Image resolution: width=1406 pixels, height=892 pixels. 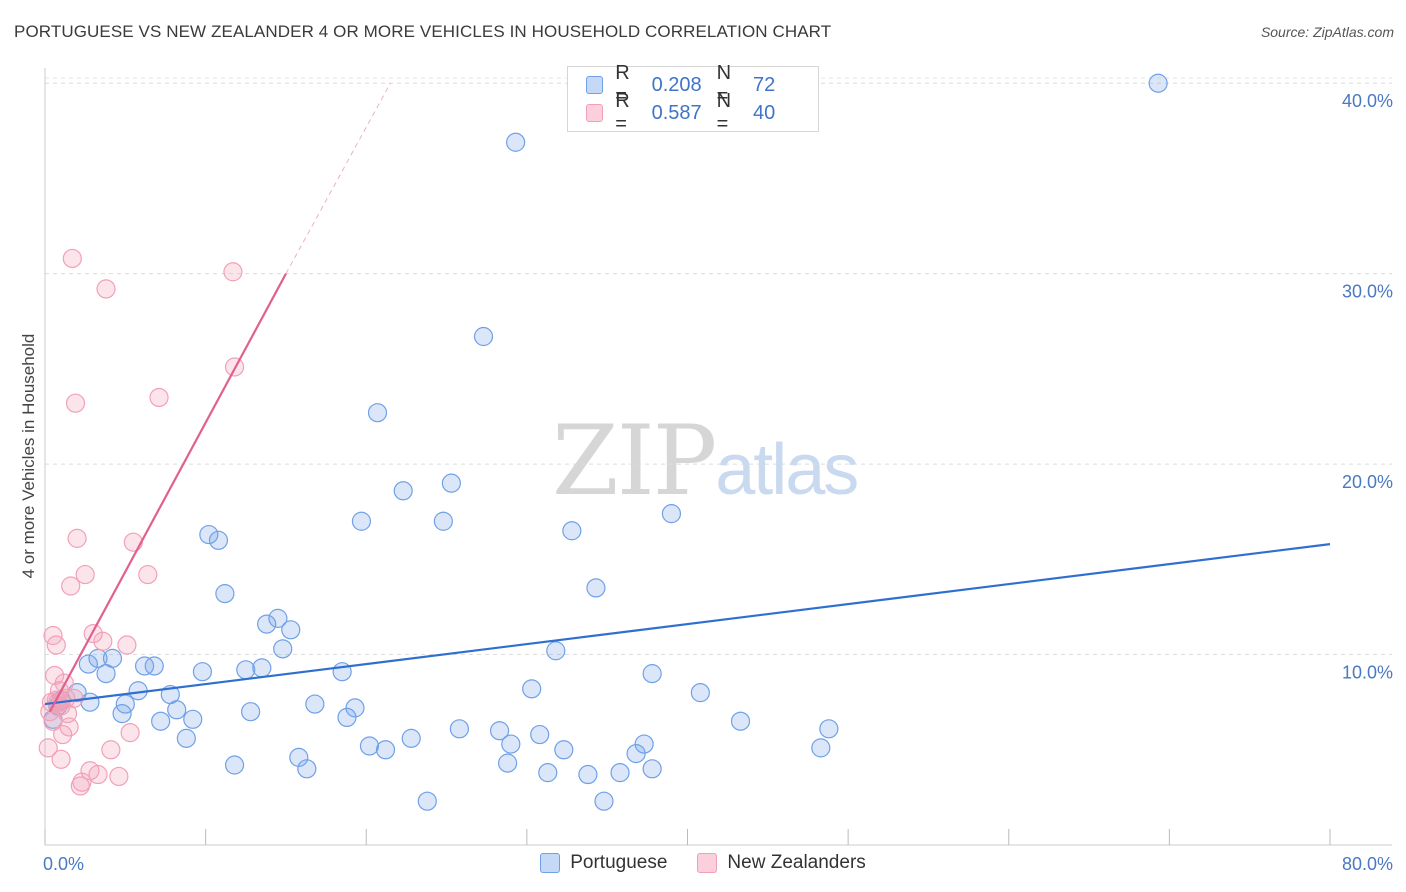 I want to click on legend-swatch-new-zealanders, so click(x=595, y=113).